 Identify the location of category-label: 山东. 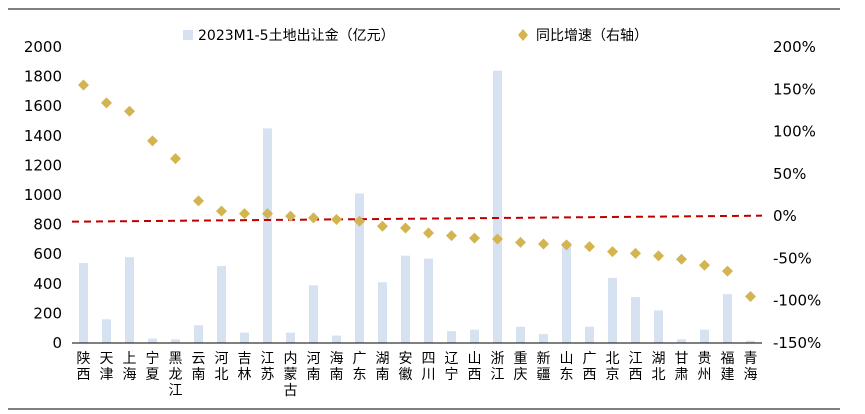
(567, 367).